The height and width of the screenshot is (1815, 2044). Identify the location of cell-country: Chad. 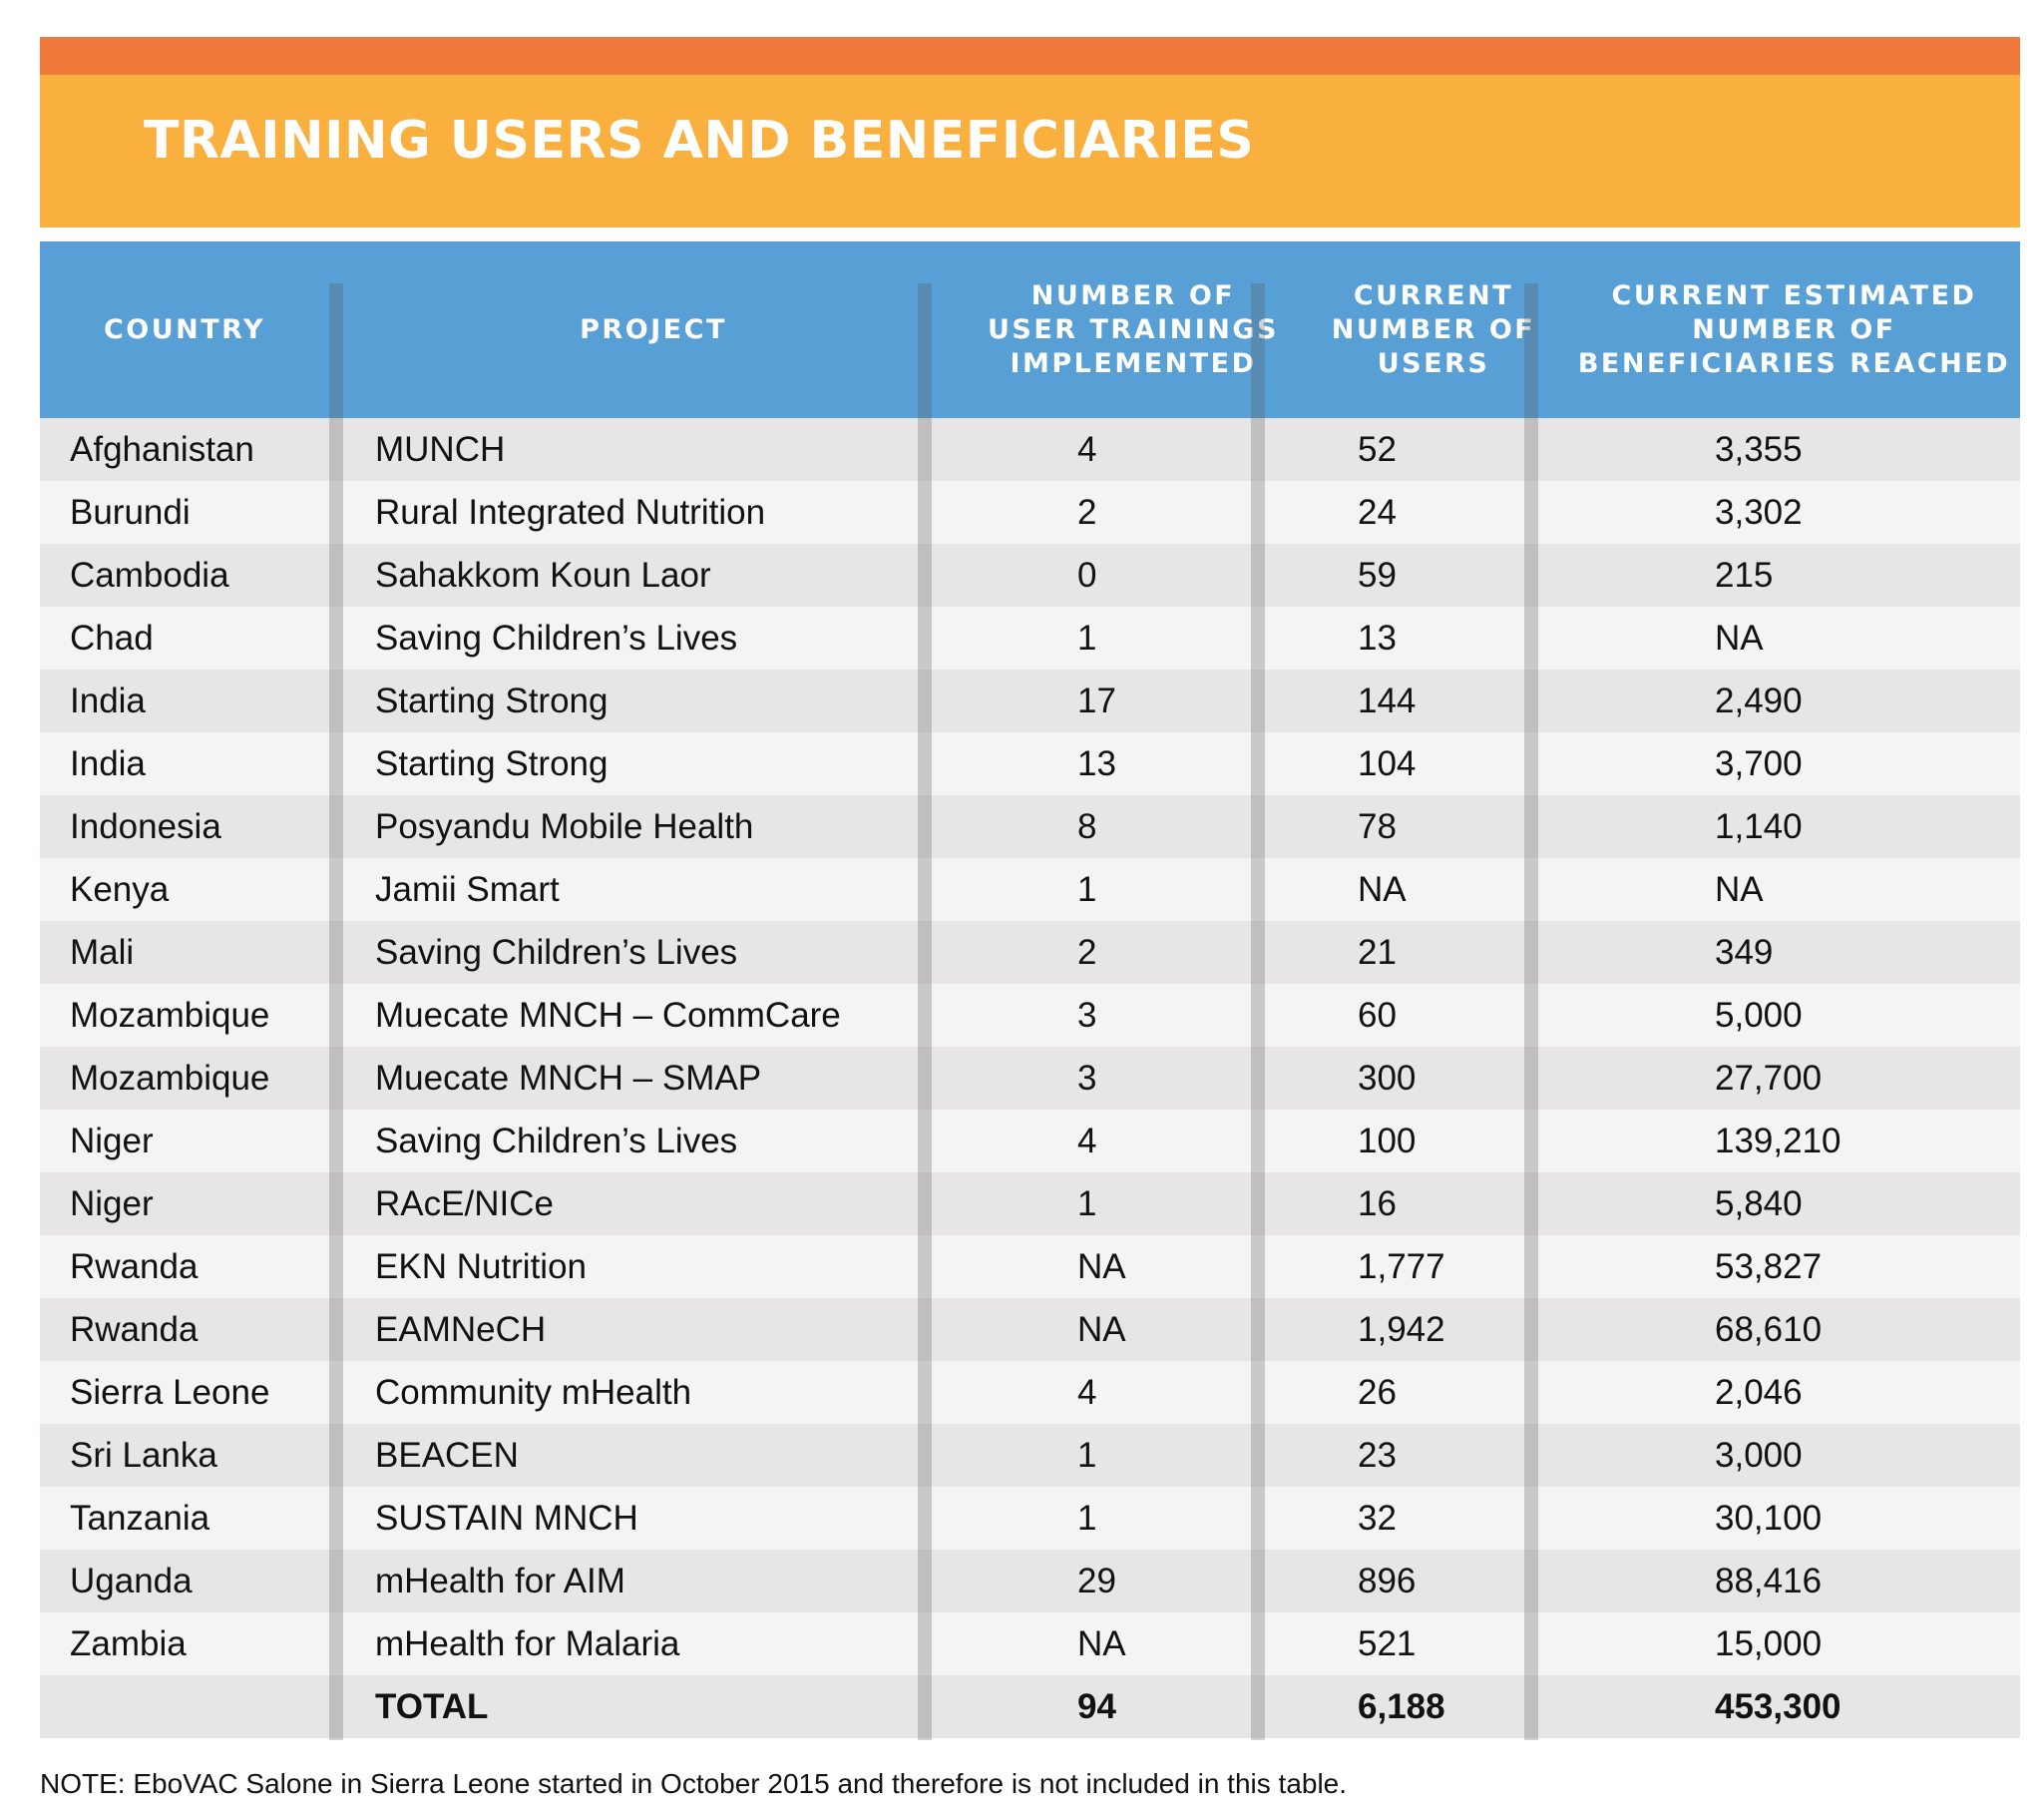
(112, 638).